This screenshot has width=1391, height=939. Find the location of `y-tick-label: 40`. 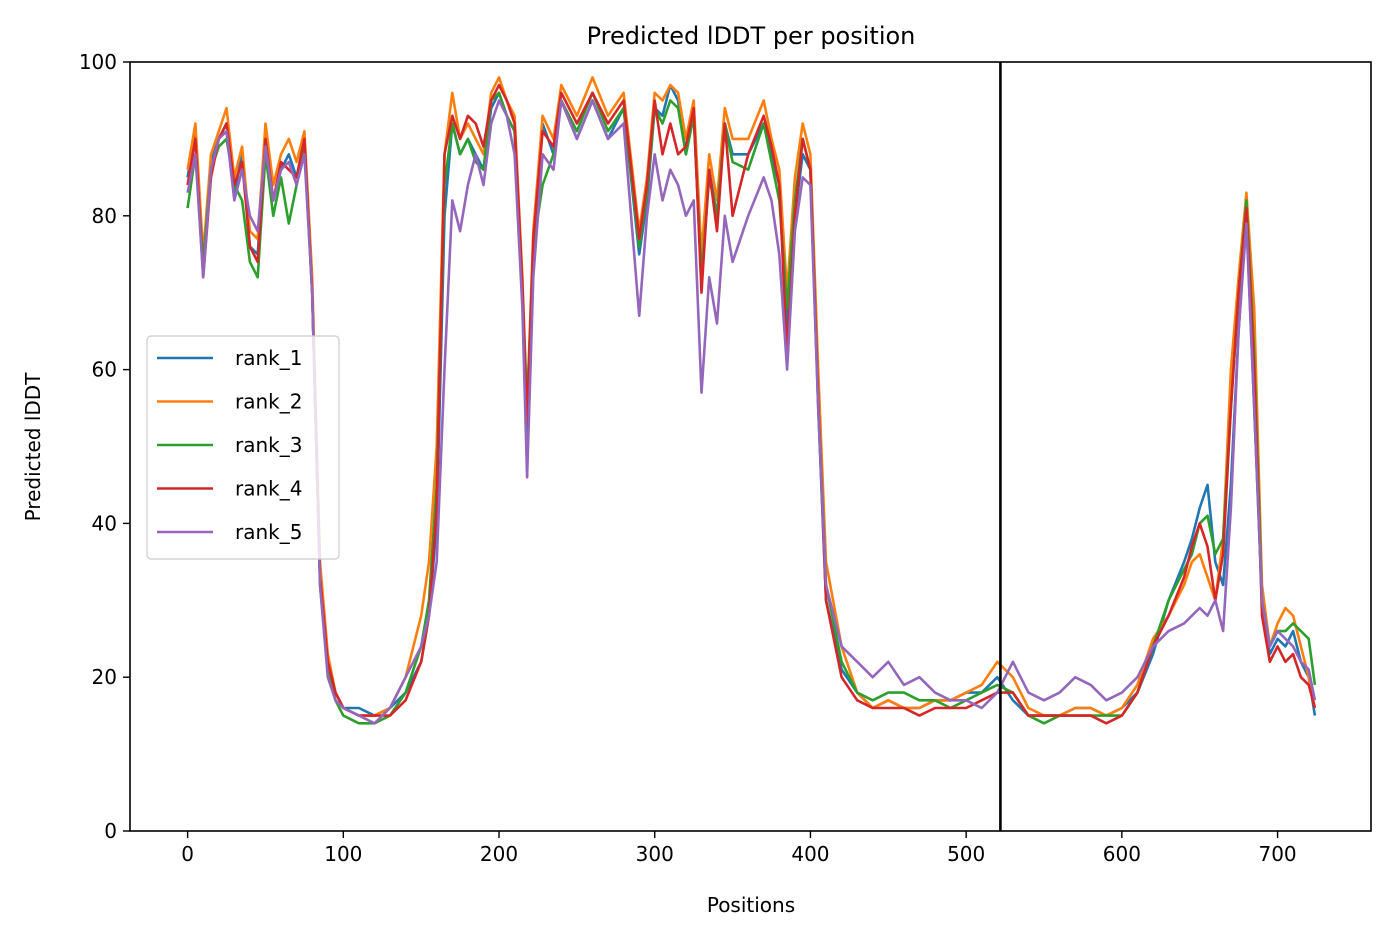

y-tick-label: 40 is located at coordinates (104, 523).